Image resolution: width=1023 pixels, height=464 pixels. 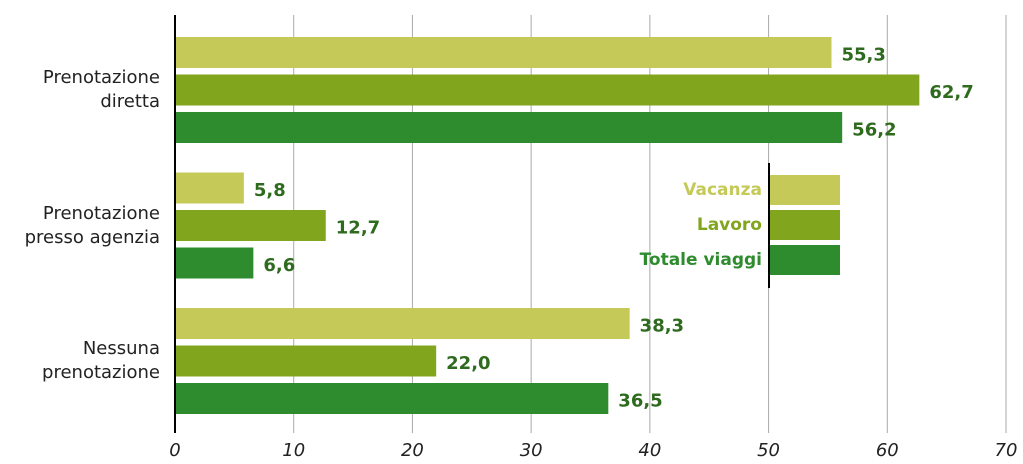 What do you see at coordinates (662, 326) in the screenshot?
I see `value-label: 38,3` at bounding box center [662, 326].